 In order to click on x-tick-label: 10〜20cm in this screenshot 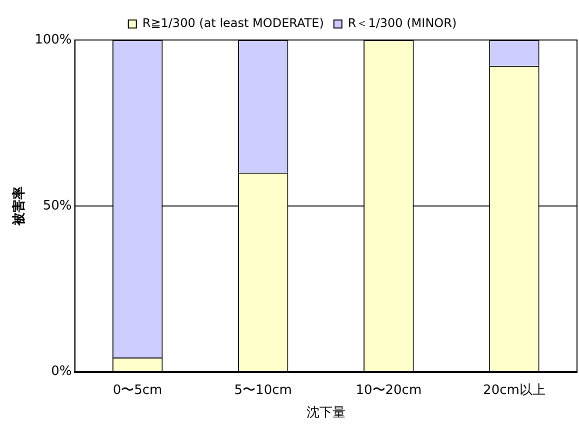, I will do `click(389, 390)`.